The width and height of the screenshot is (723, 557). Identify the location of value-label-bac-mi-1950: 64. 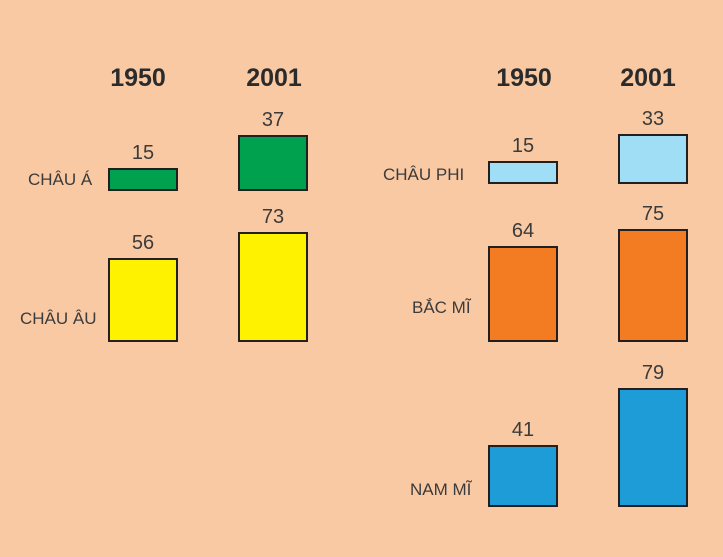
(523, 231).